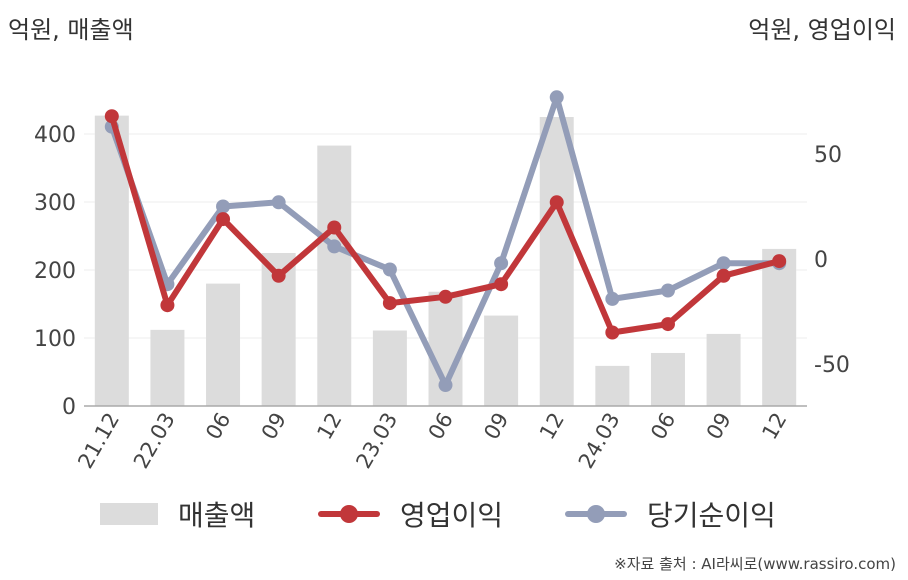  I want to click on legend-item-net-income: 당기순이익, so click(670, 514).